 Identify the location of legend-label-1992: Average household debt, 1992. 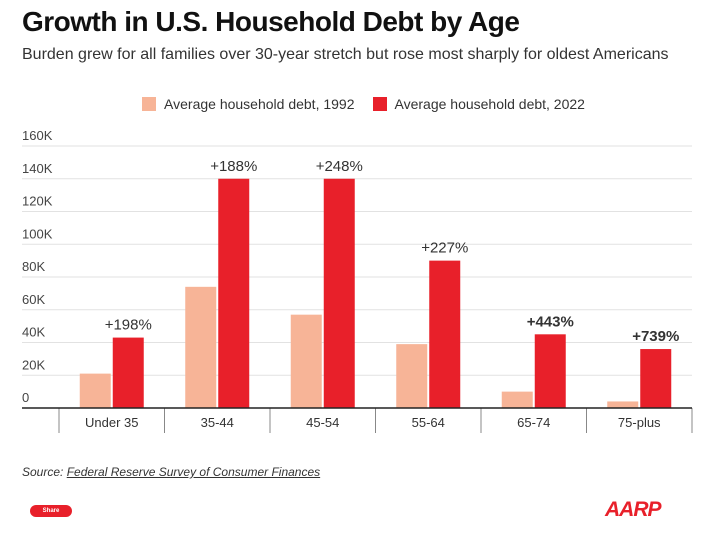
(259, 104).